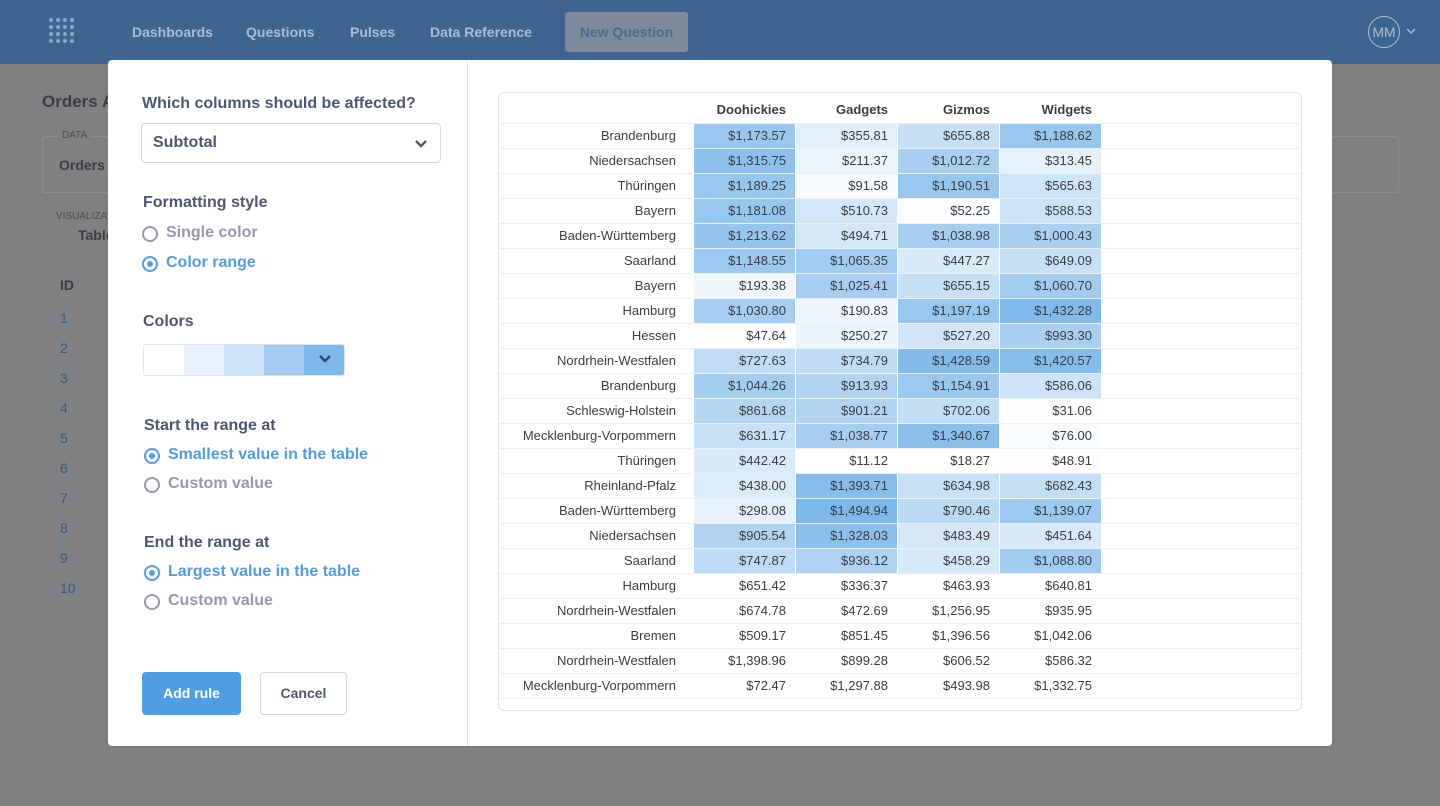 Image resolution: width=1440 pixels, height=806 pixels. I want to click on column-select: Subtotal, so click(291, 143).